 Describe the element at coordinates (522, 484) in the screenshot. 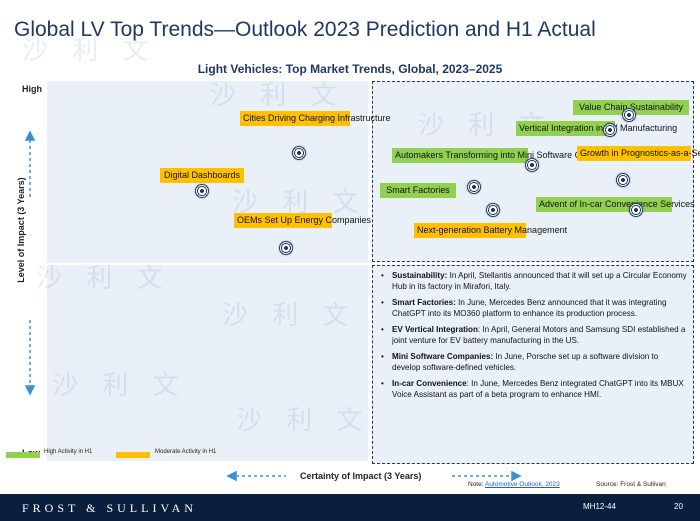

I see `note-link: Automotive Outlook, 2023` at that location.